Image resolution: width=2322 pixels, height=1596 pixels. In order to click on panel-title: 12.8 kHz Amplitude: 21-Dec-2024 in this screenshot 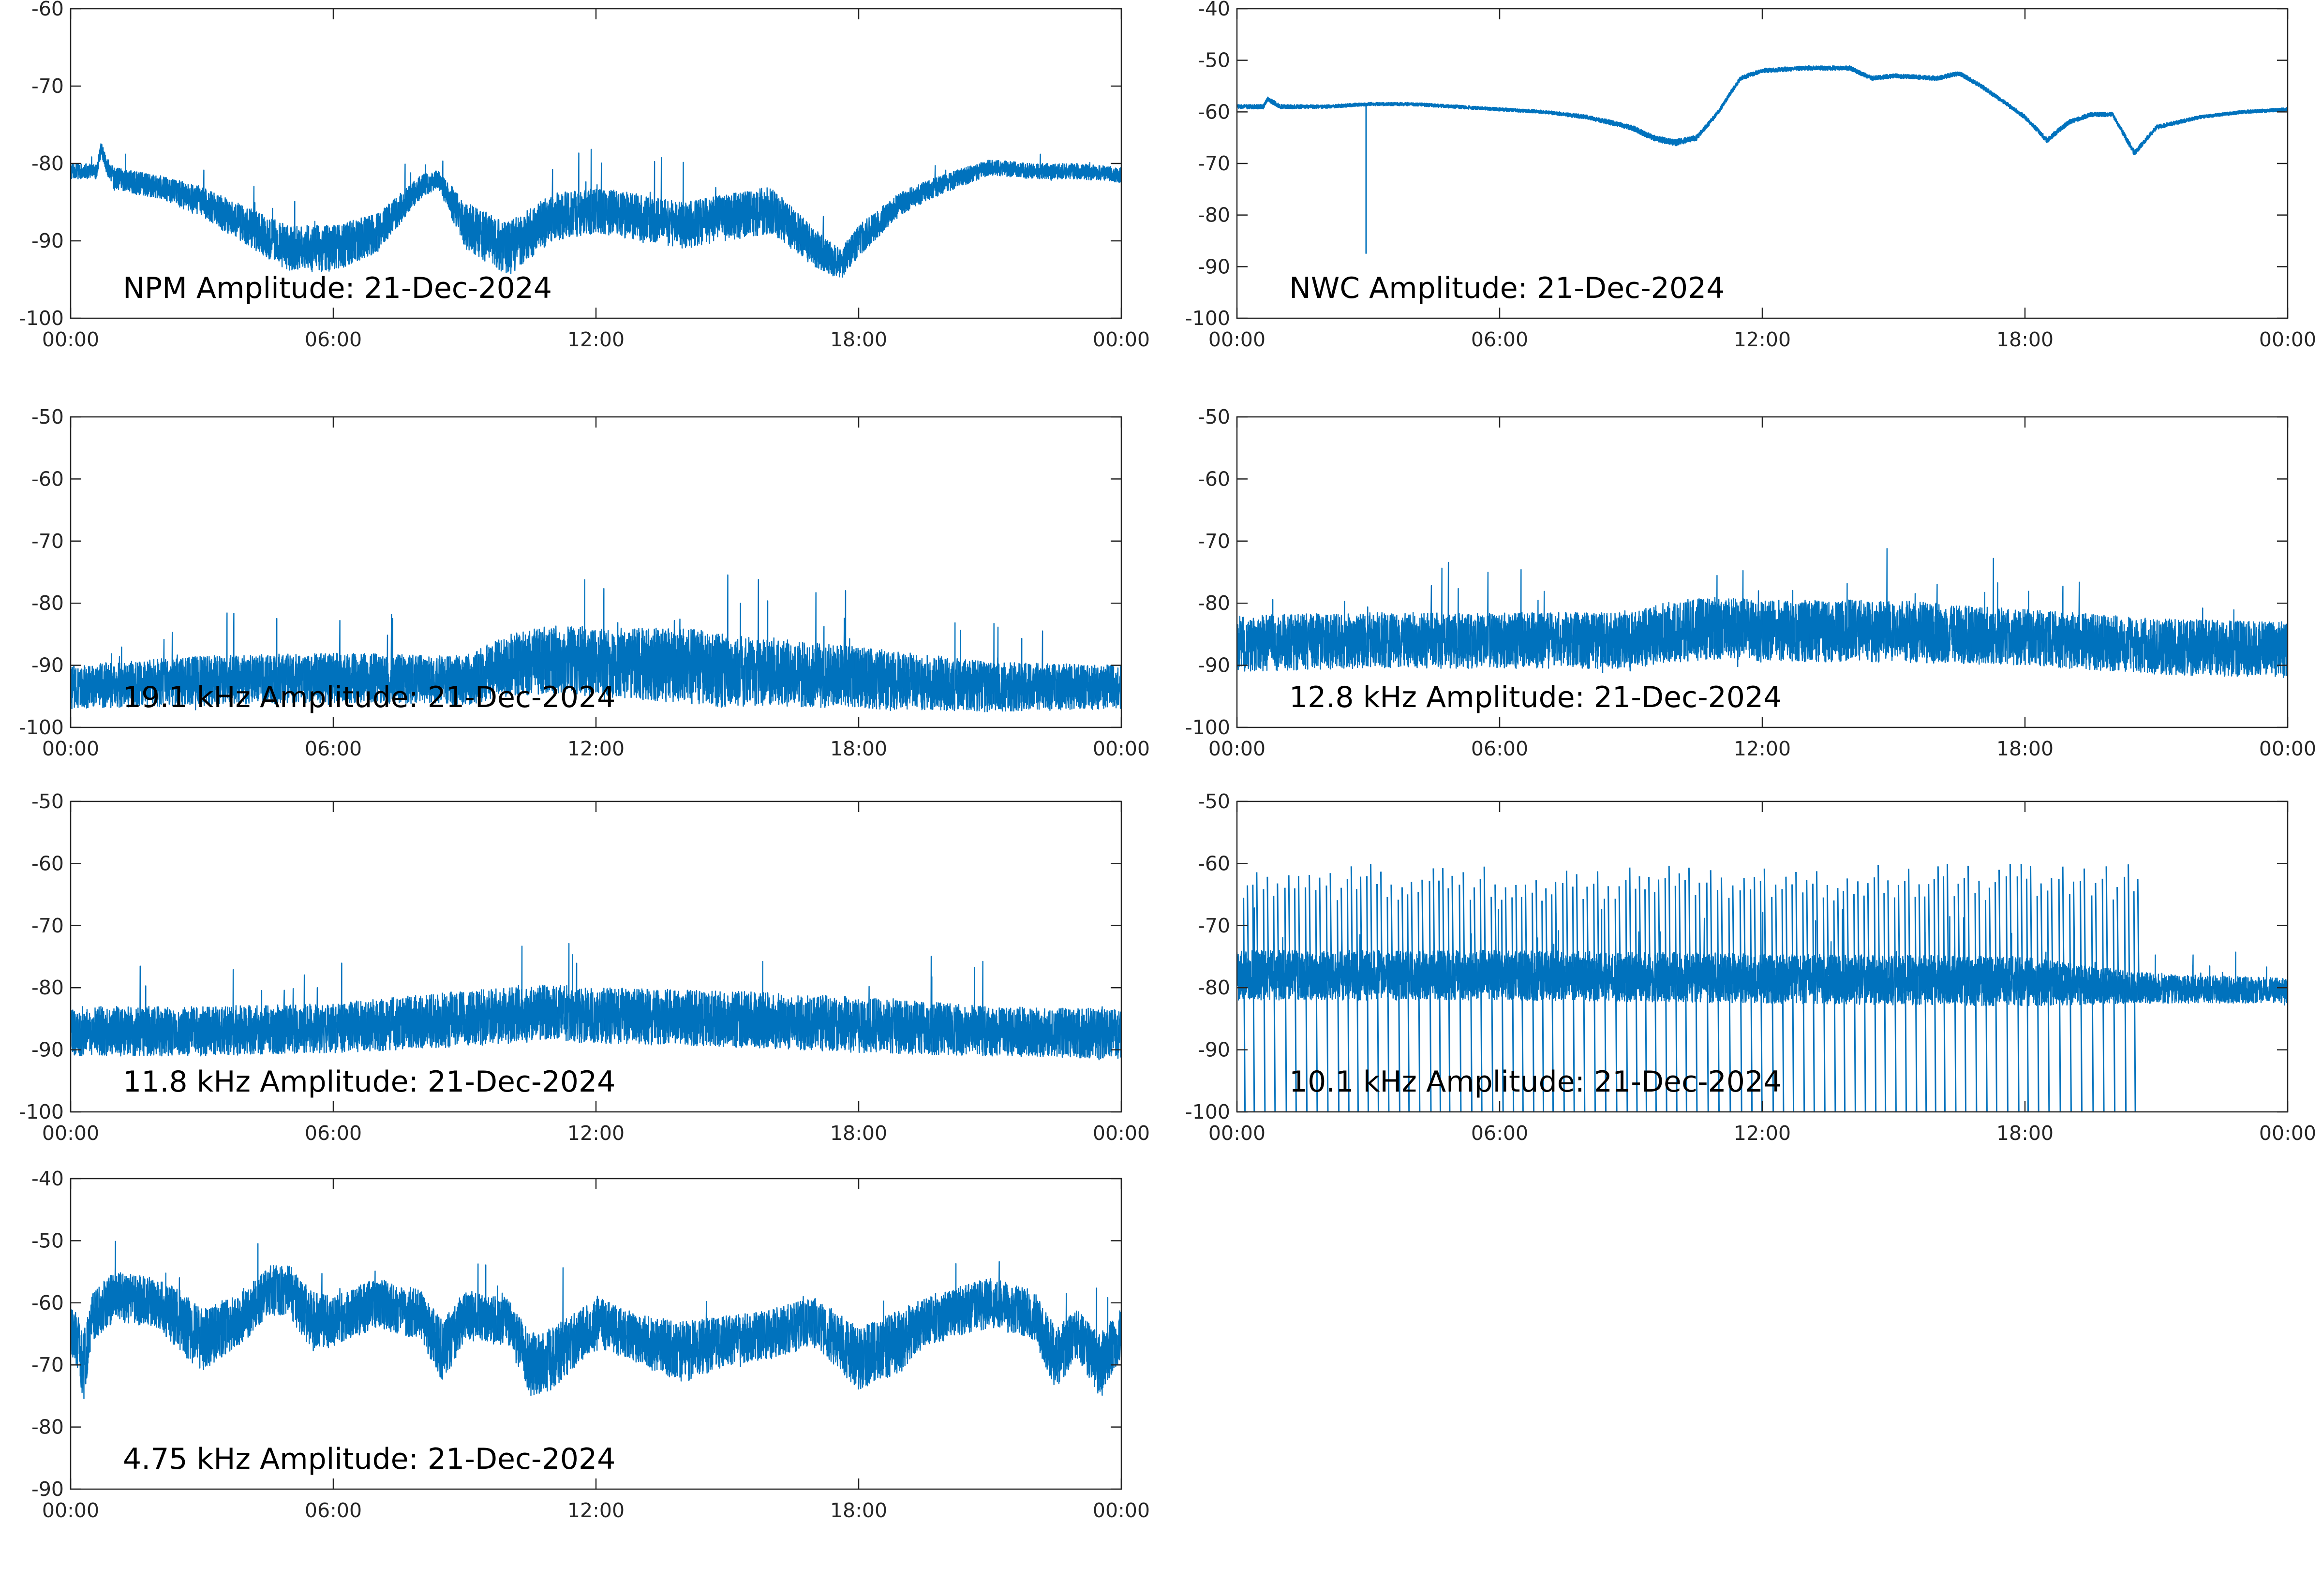, I will do `click(1535, 697)`.